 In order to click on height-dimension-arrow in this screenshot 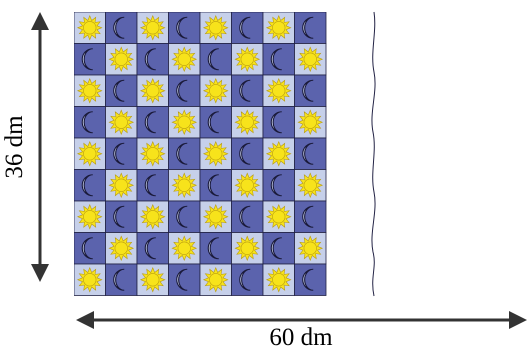, I will do `click(40, 147)`.